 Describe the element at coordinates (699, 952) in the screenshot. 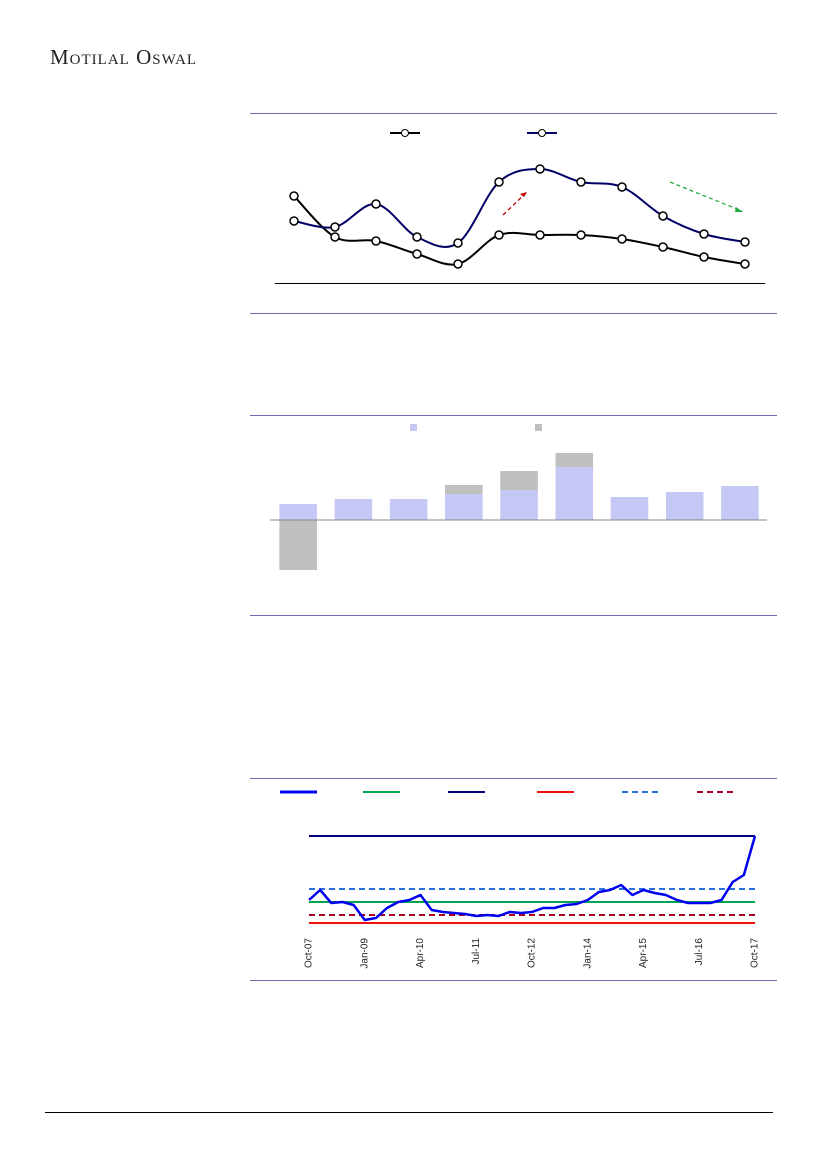

I see `x-tick-label: Jul-16` at that location.